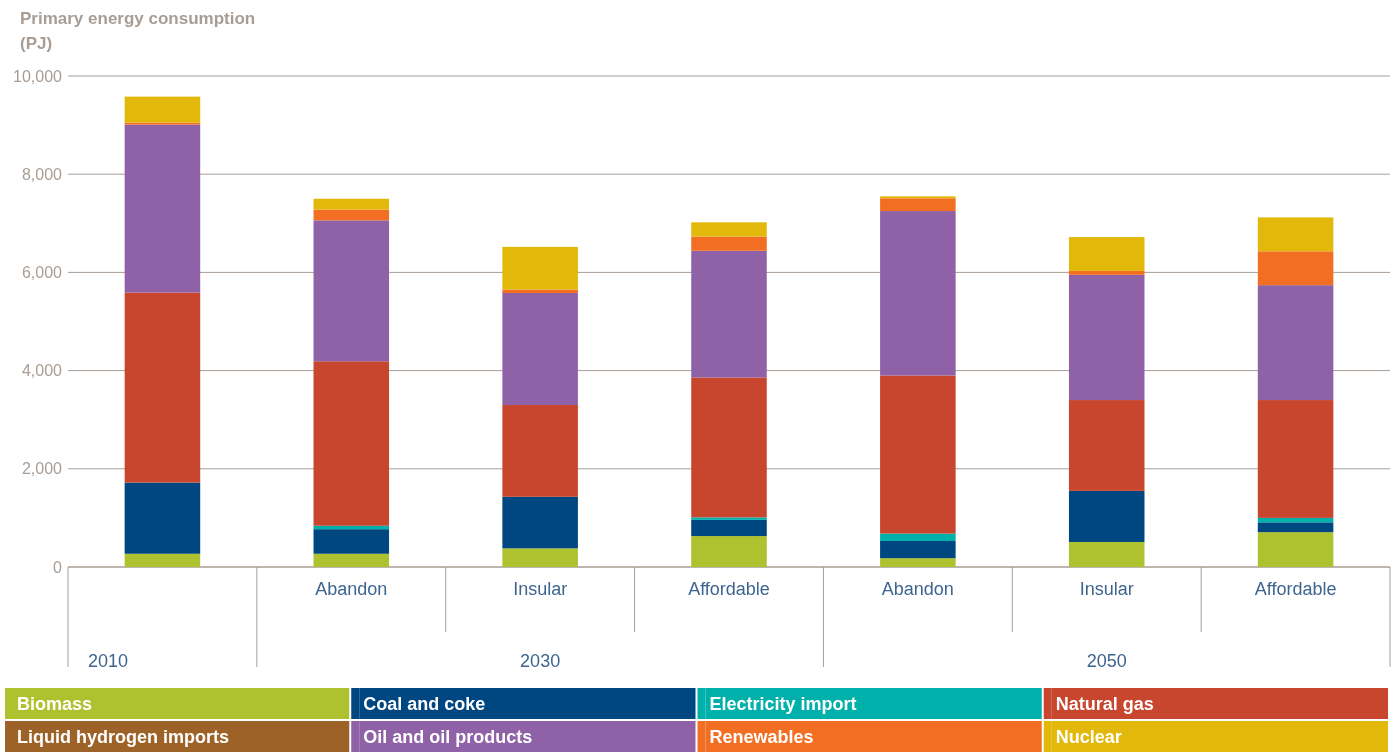 The width and height of the screenshot is (1397, 753). What do you see at coordinates (783, 703) in the screenshot?
I see `legend-label: Electricity import` at bounding box center [783, 703].